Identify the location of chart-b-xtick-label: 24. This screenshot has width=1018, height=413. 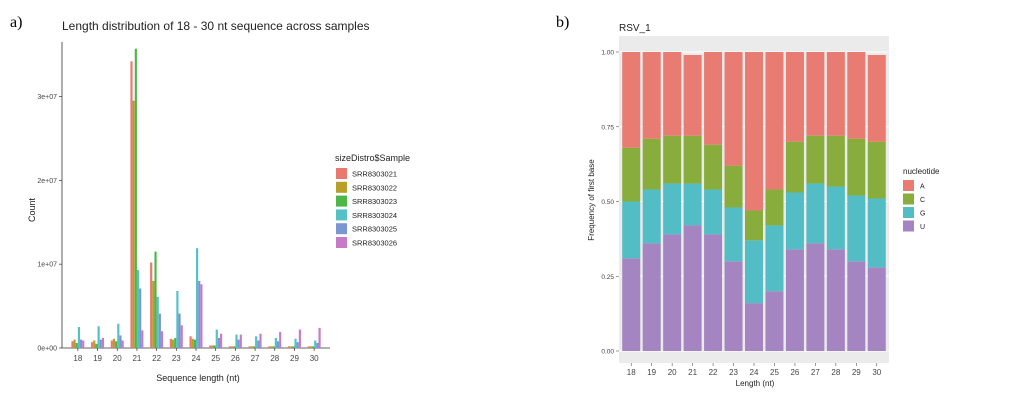
(754, 372).